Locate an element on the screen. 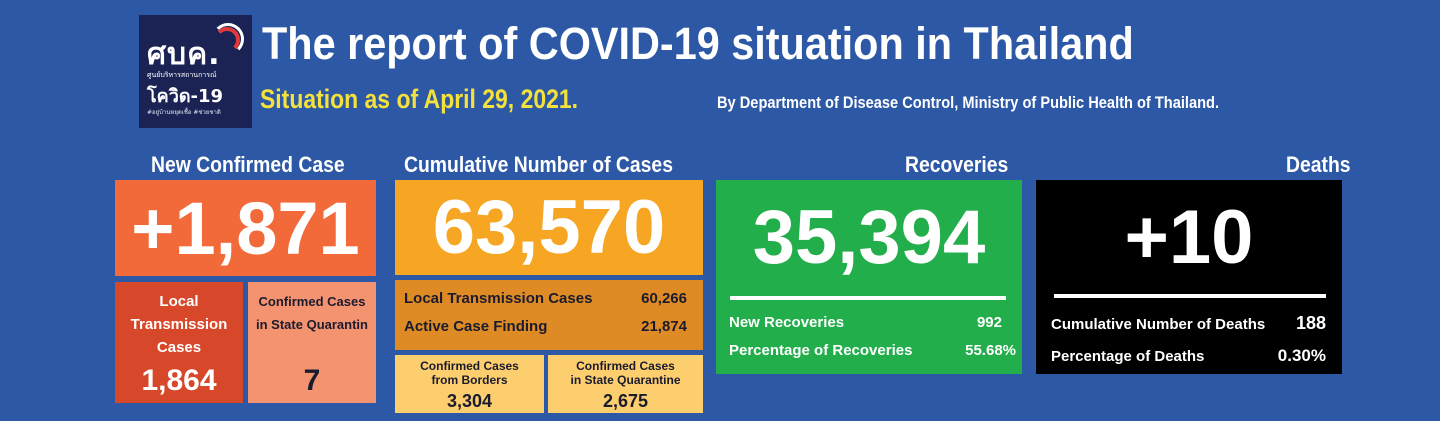 The width and height of the screenshot is (1440, 421). sq-value: 2,675 is located at coordinates (625, 401).